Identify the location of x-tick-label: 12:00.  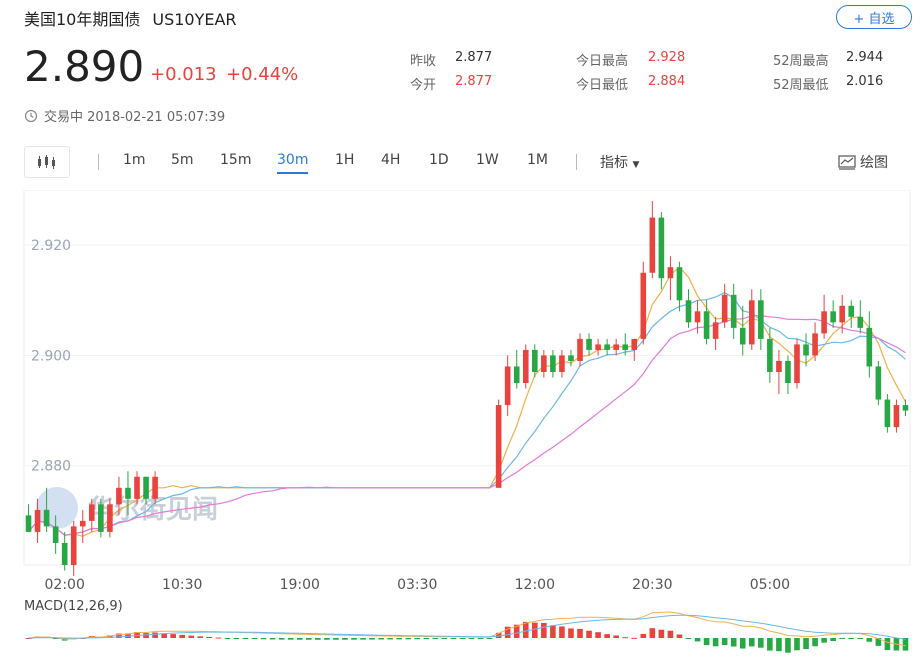
(535, 585).